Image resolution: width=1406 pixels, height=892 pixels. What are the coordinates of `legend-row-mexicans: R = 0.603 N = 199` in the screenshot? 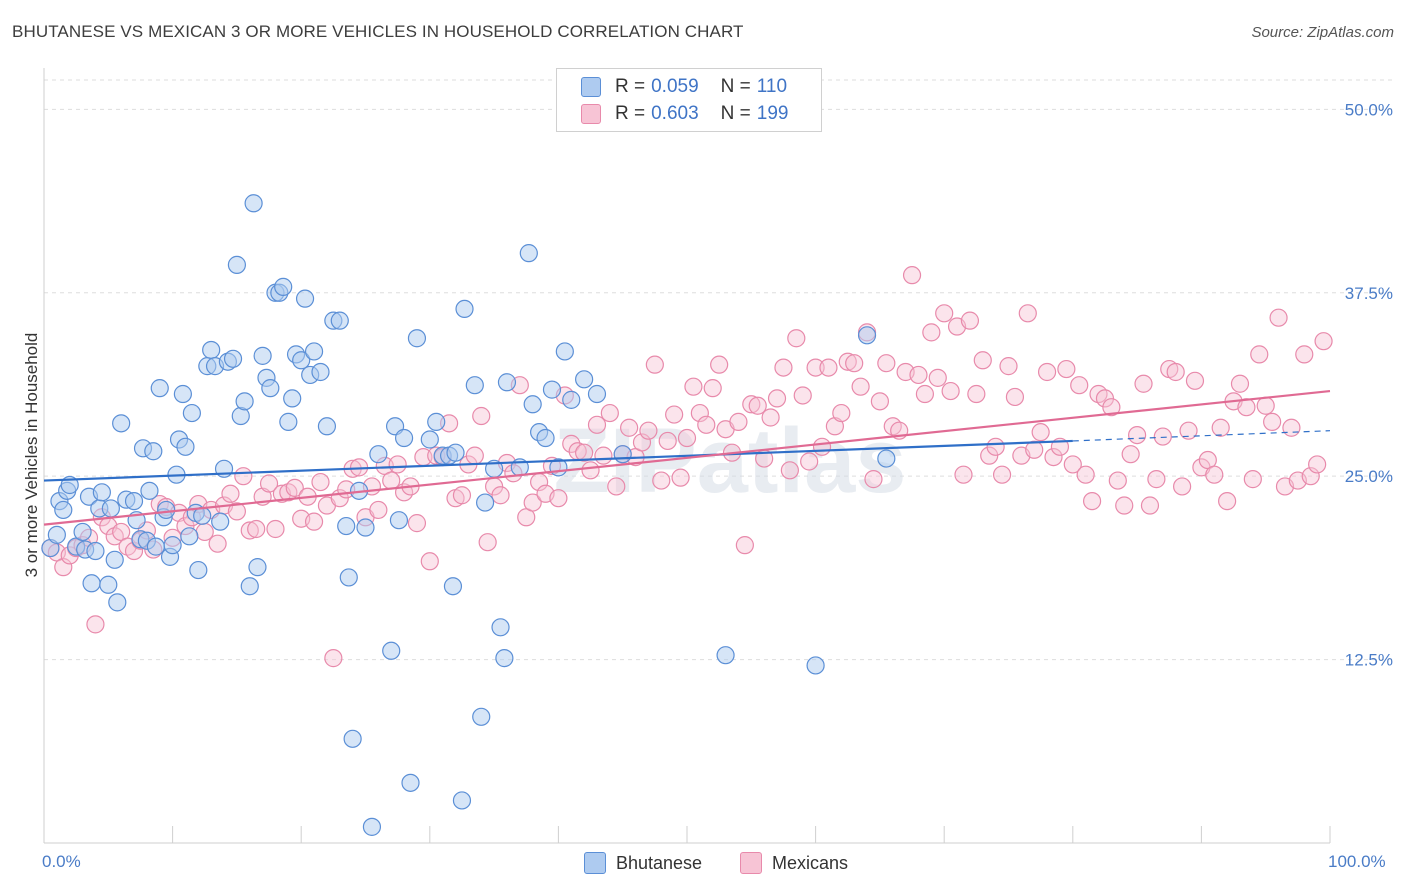 It's located at (684, 114).